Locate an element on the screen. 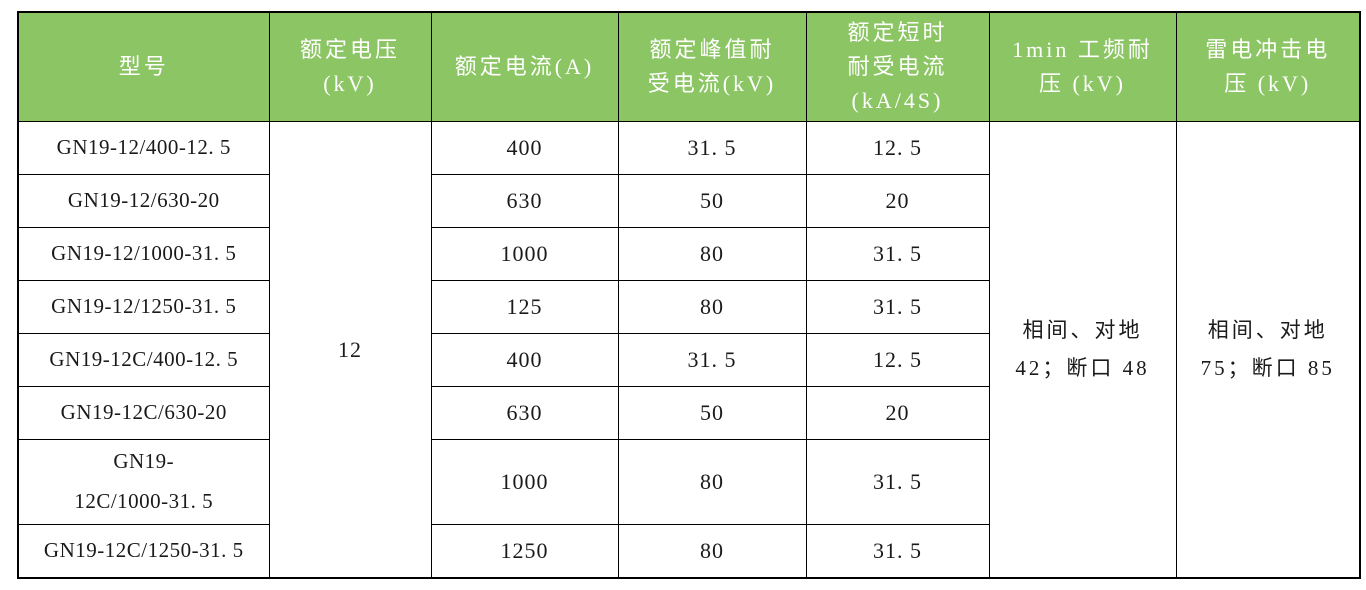 The image size is (1366, 590). table-row: GN19-12/1250-31. 5 125 80 31. 5 is located at coordinates (688, 307).